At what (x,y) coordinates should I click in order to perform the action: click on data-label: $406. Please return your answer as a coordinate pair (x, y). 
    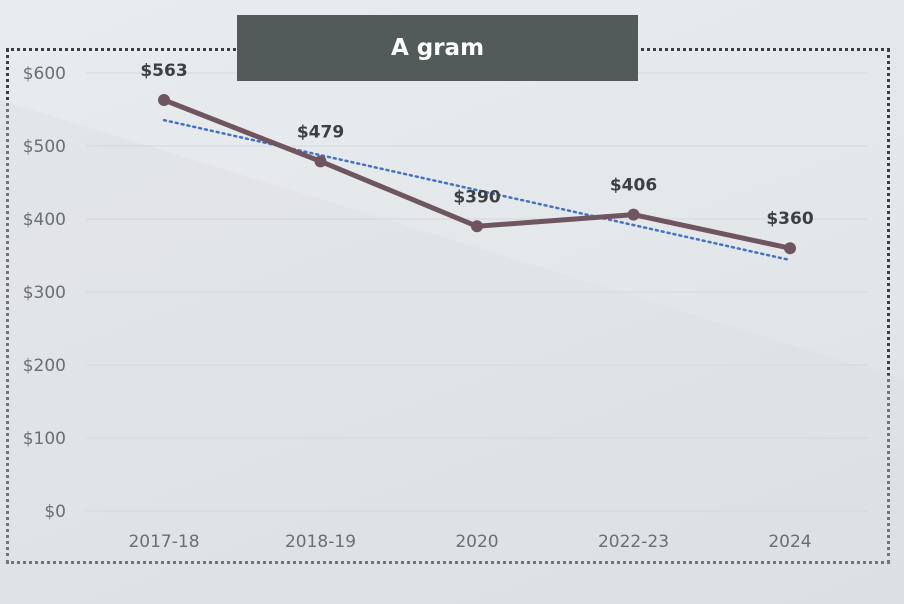
    Looking at the image, I should click on (633, 186).